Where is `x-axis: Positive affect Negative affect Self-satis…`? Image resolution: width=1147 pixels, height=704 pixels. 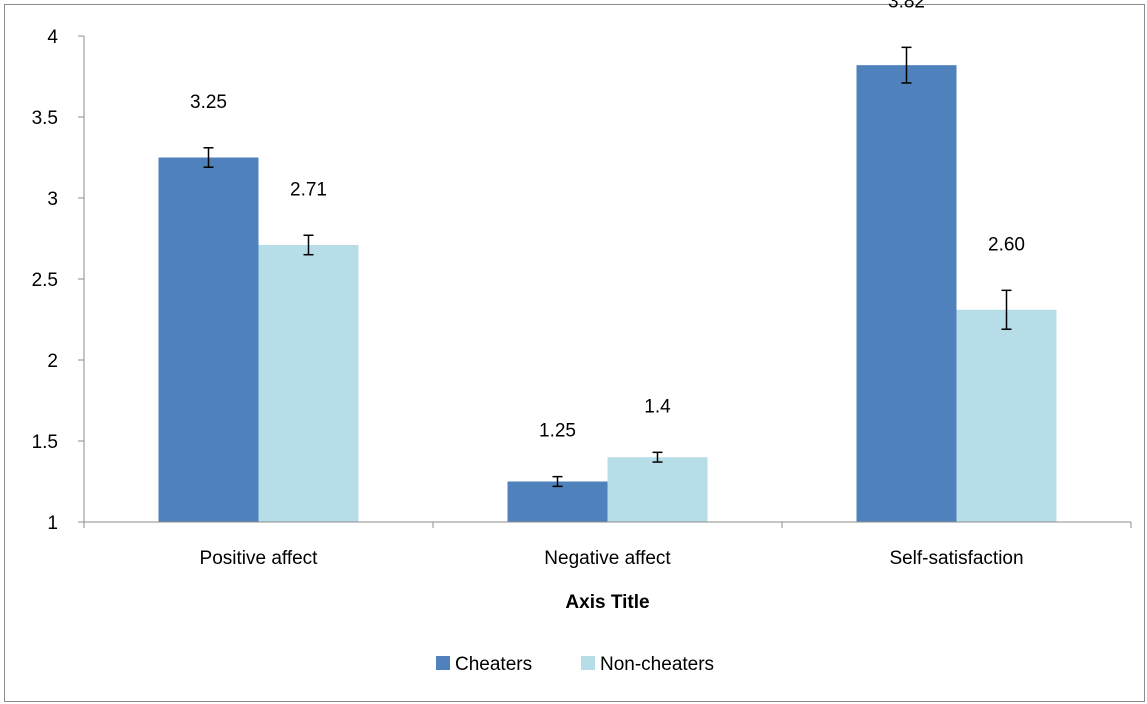
x-axis: Positive affect Negative affect Self-satis… is located at coordinates (607, 545).